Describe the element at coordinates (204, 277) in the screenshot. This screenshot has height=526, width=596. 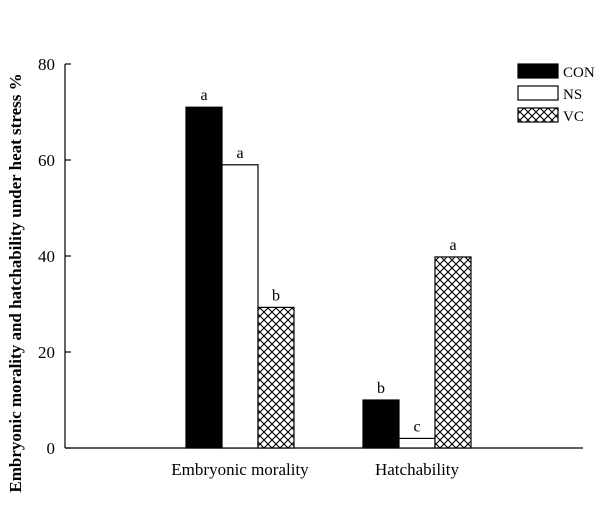
I see `bar-con-embryonic-morality` at that location.